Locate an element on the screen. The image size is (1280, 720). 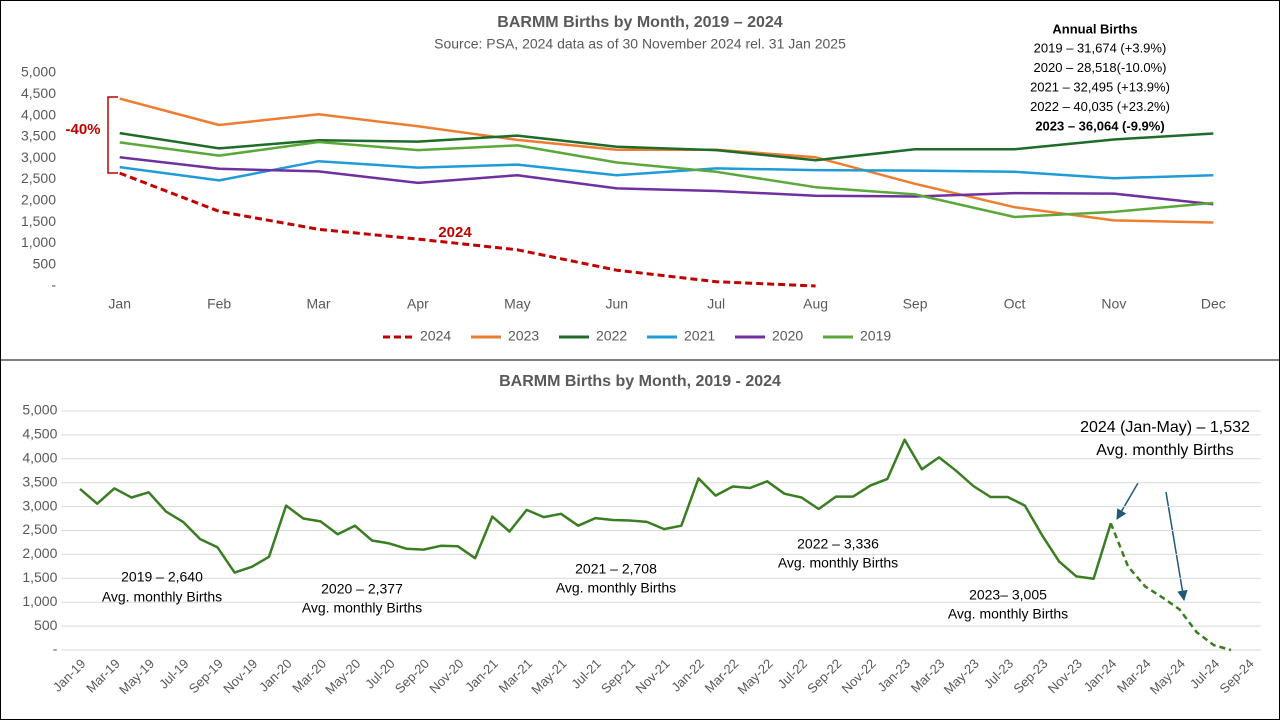
annotation: -40% is located at coordinates (82, 129).